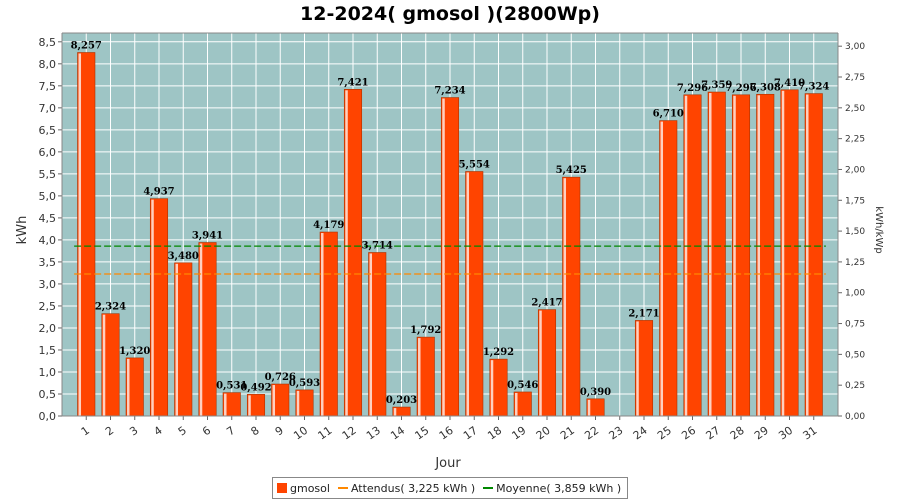 The height and width of the screenshot is (500, 900). Describe the element at coordinates (855, 109) in the screenshot. I see `y-right-tick-label: 2,50` at that location.